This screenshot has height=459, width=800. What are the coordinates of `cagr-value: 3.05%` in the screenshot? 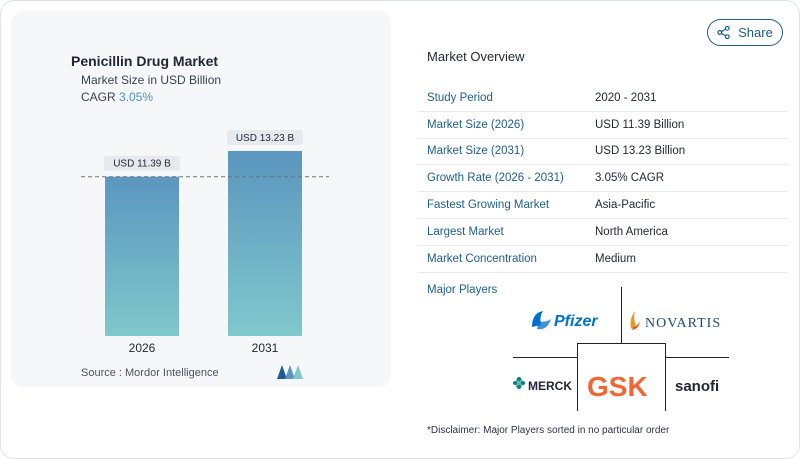 It's located at (136, 97).